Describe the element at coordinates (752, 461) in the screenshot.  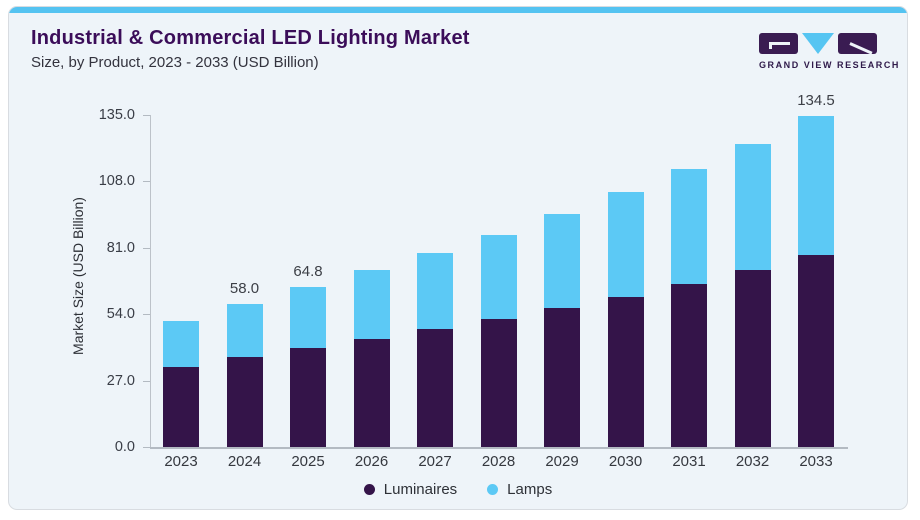
I see `x-tick-label: 2032` at that location.